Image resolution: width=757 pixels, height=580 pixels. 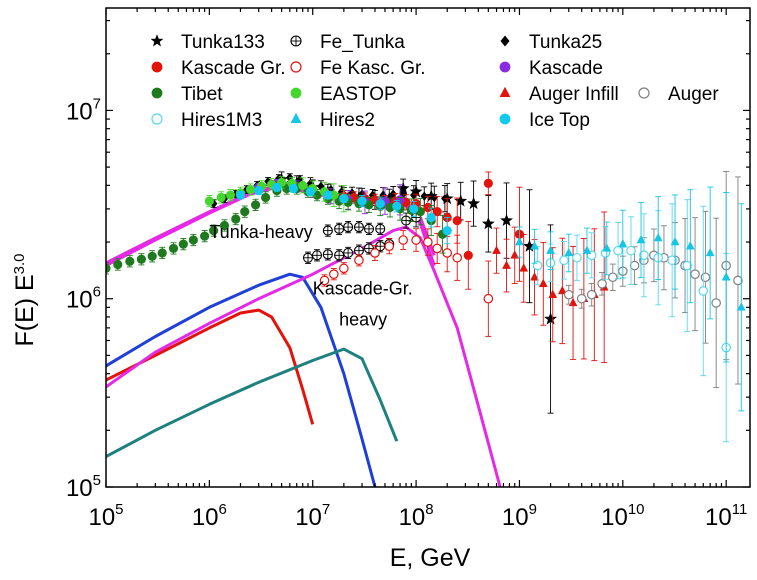 I want to click on x-axis-title: E, GeV, so click(x=430, y=558).